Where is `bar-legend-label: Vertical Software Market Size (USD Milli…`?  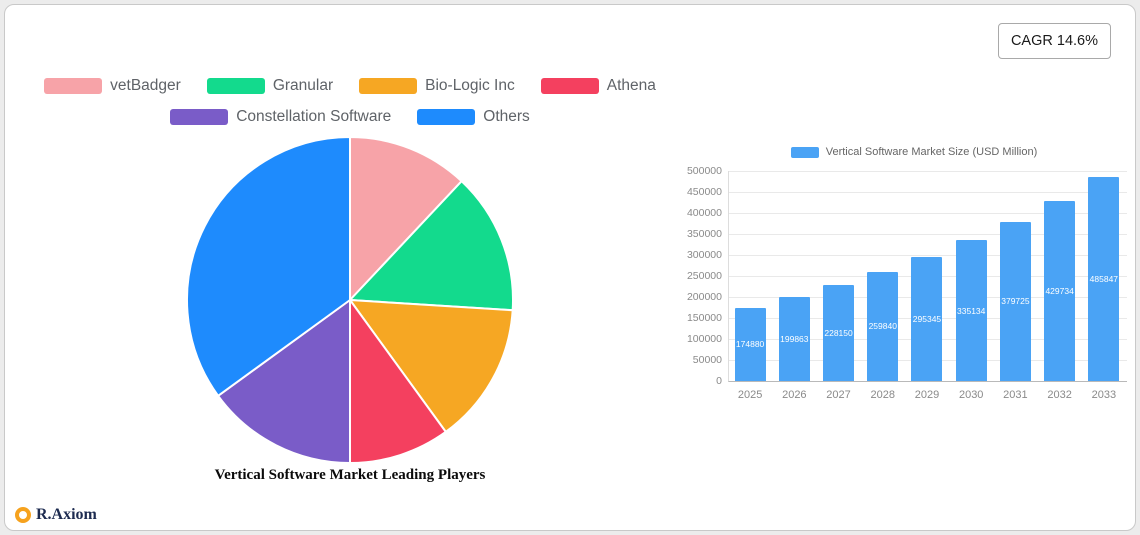
bar-legend-label: Vertical Software Market Size (USD Milli… is located at coordinates (931, 152).